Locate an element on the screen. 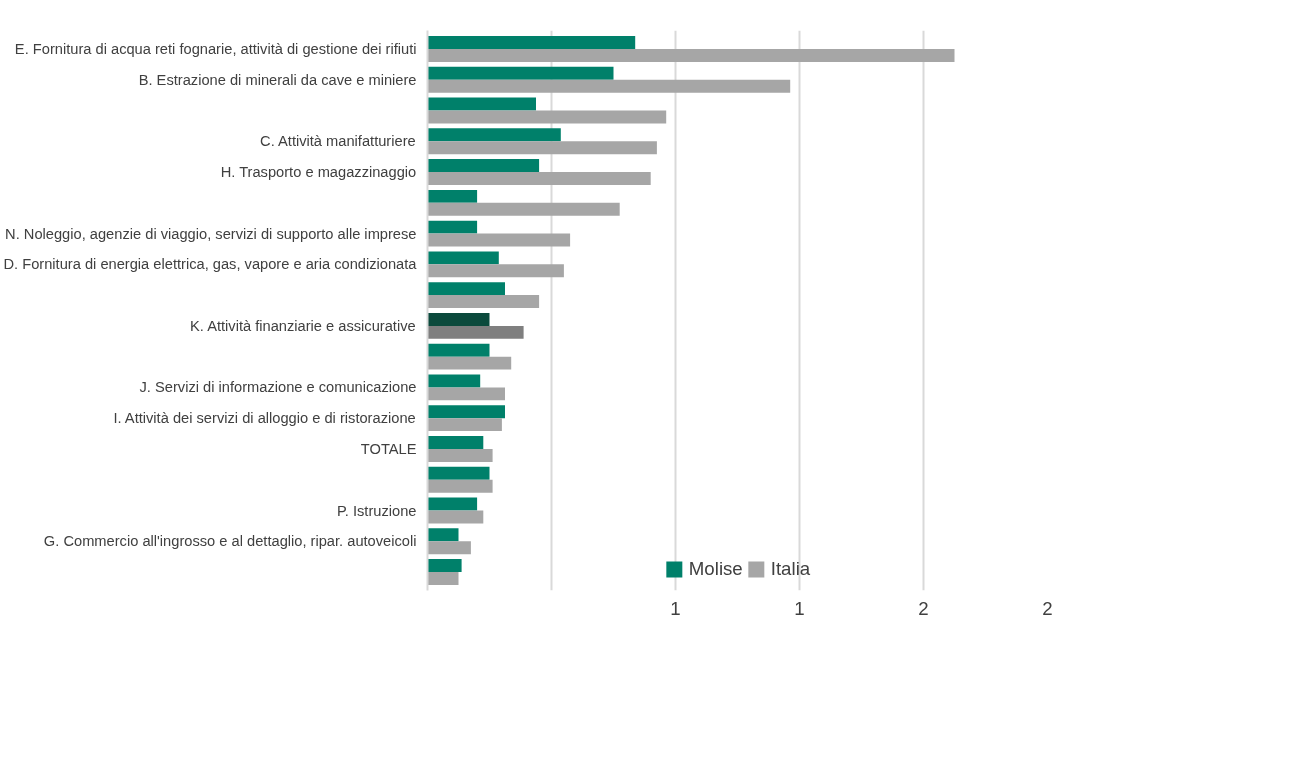 The height and width of the screenshot is (758, 1292). y-tick-label: G. Commercio all'ingrosso e al dettaglio, ripar. autoveicoli is located at coordinates (230, 541).